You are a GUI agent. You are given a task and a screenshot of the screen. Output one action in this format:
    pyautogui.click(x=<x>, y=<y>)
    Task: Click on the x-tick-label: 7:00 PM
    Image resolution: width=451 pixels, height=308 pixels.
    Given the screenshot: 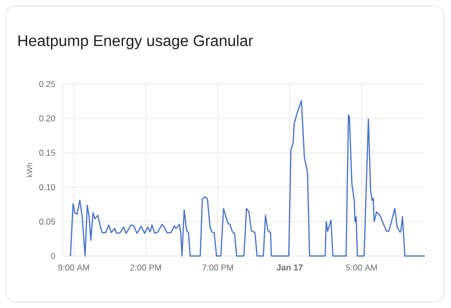 What is the action you would take?
    pyautogui.click(x=217, y=267)
    